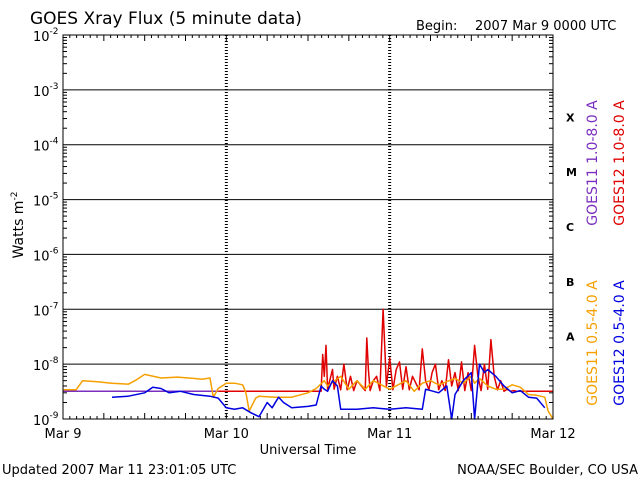 The image size is (640, 480). Describe the element at coordinates (54, 306) in the screenshot. I see `y-tick-exponent: -7` at that location.